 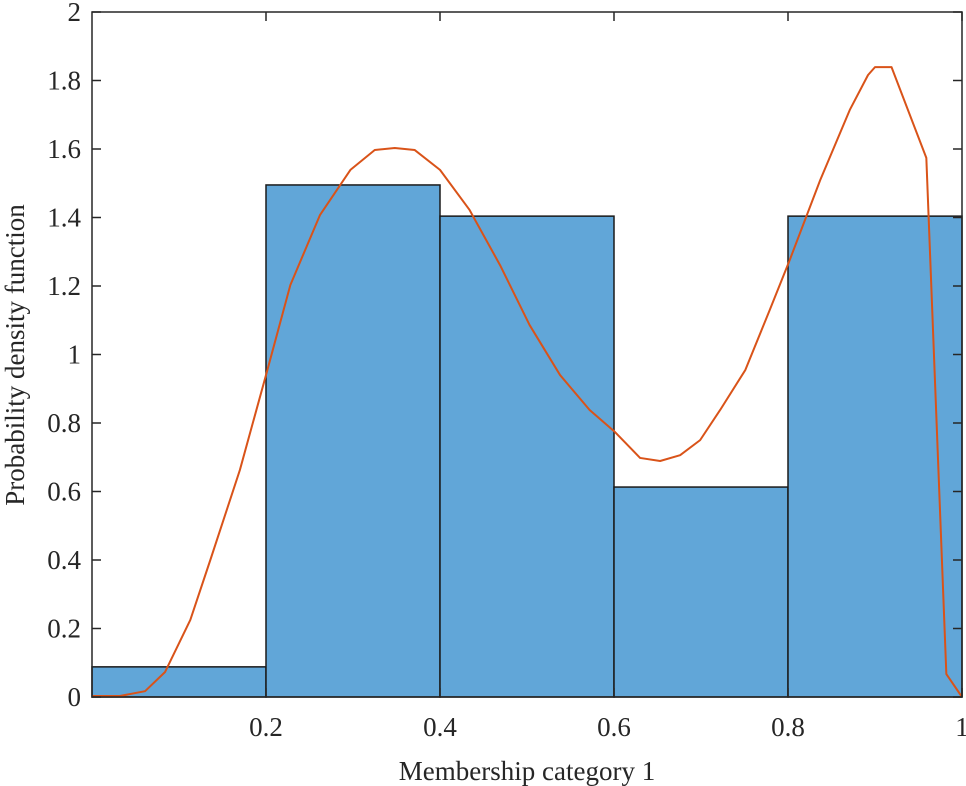 What do you see at coordinates (64, 629) in the screenshot?
I see `y-tick-label: 0.2` at bounding box center [64, 629].